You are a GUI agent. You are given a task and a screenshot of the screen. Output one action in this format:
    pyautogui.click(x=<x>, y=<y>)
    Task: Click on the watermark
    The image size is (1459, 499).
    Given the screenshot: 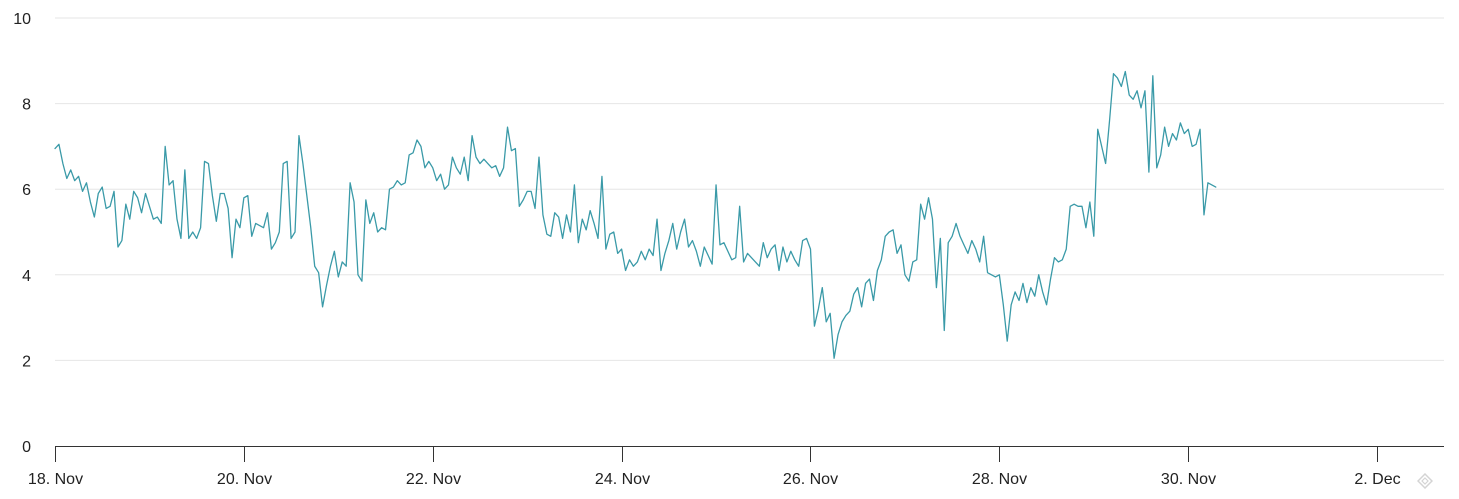 What is the action you would take?
    pyautogui.click(x=1425, y=481)
    